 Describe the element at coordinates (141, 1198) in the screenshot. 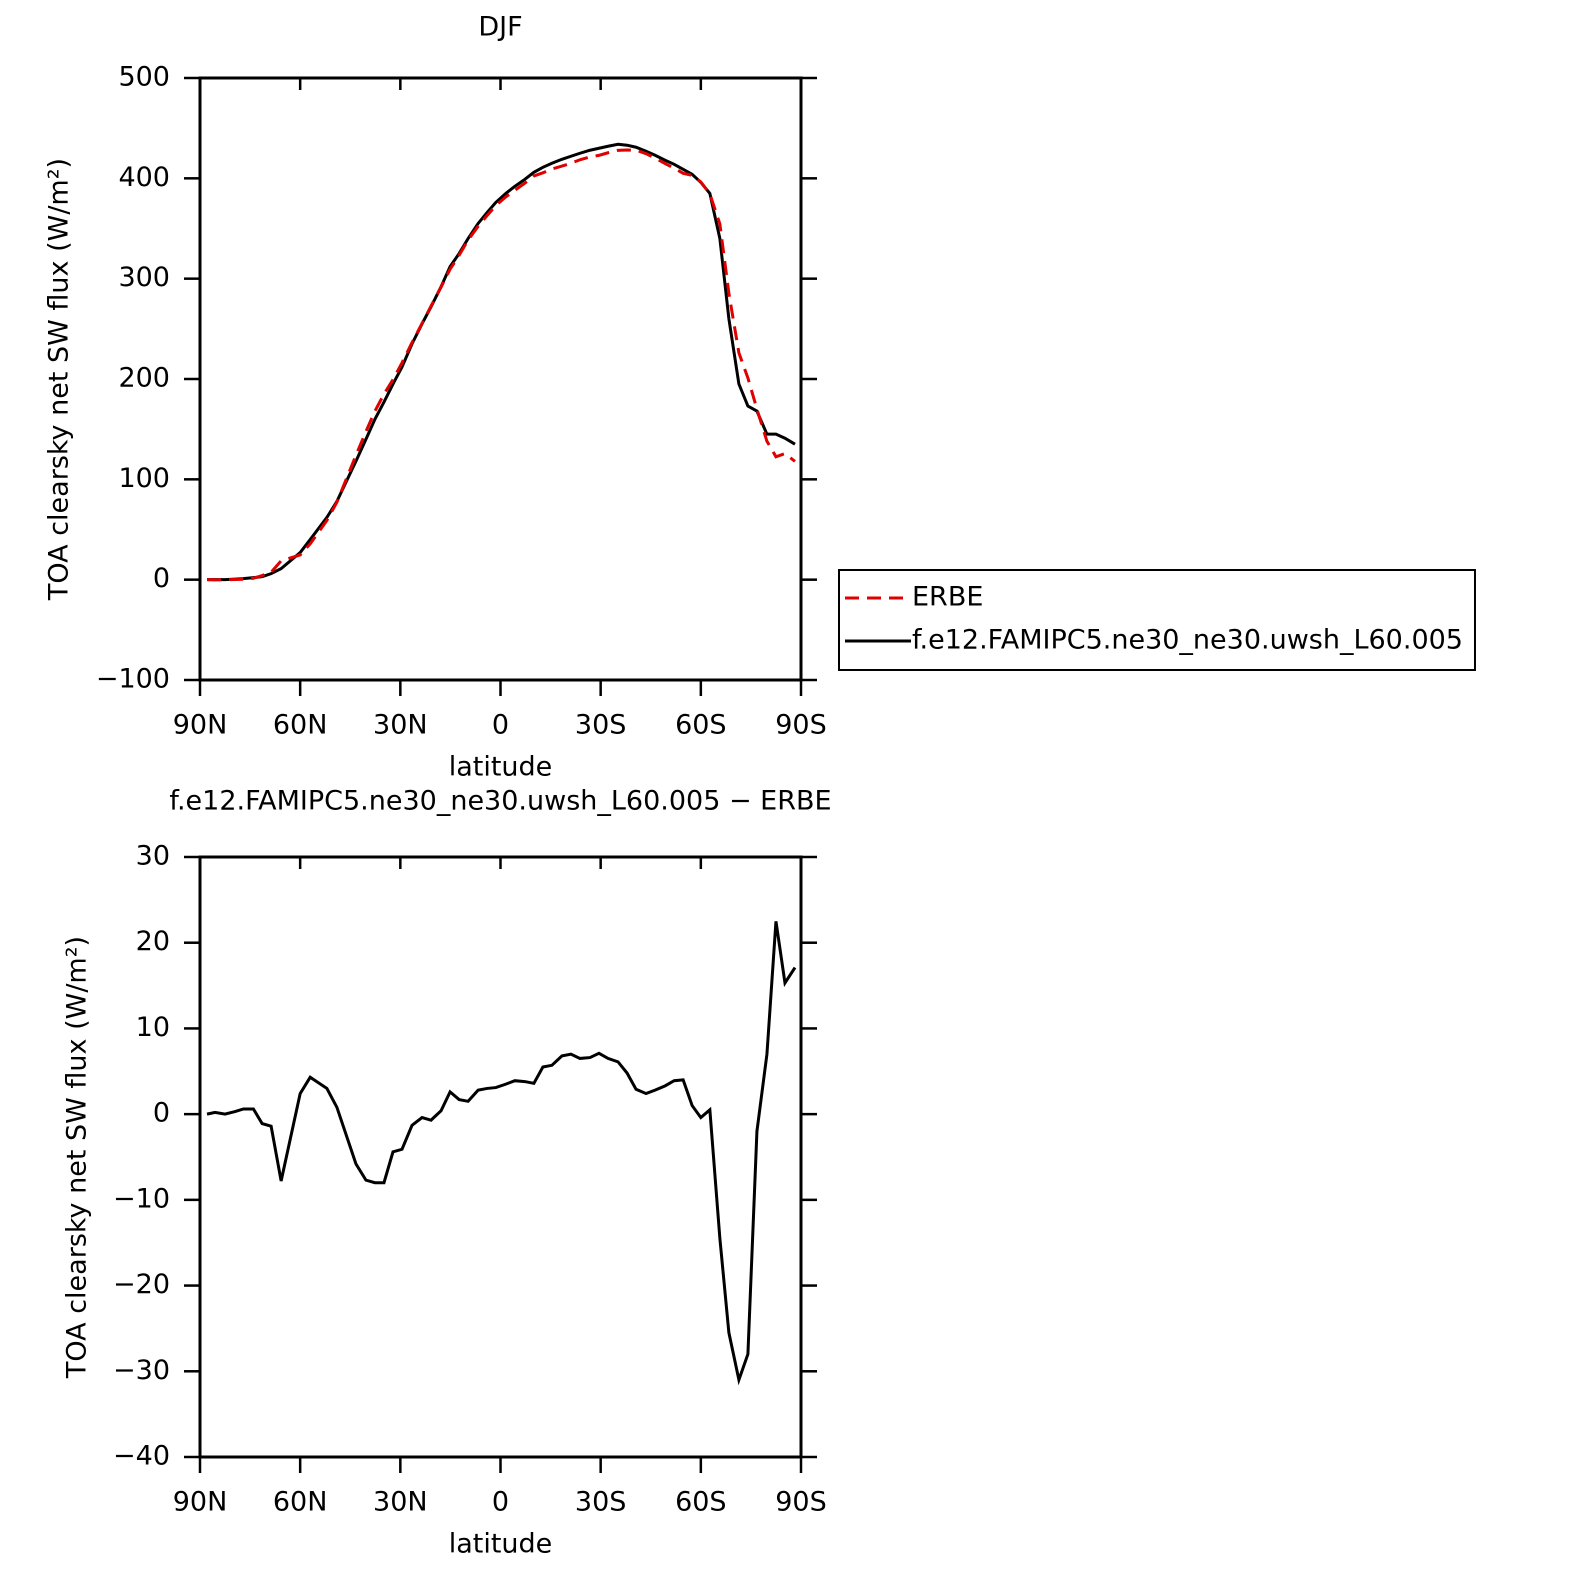

I see `y-tick-label: −10` at that location.